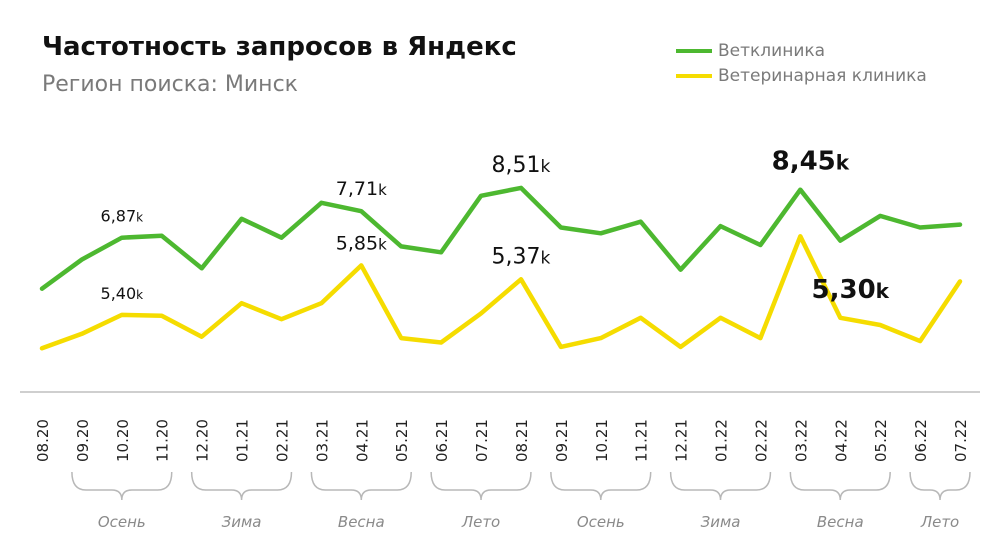 The image size is (1000, 558). What do you see at coordinates (694, 75) in the screenshot?
I see `legend-swatch-veterinary-clinic` at bounding box center [694, 75].